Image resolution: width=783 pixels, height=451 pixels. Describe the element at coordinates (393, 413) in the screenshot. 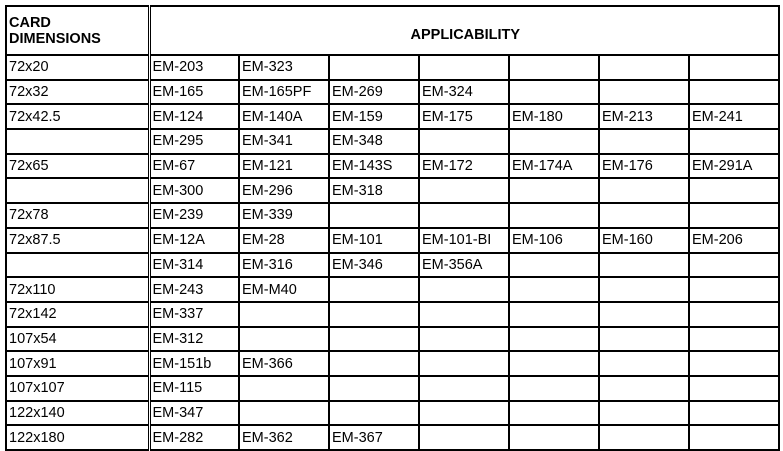

I see `table-row: 122x140 EM-347` at that location.